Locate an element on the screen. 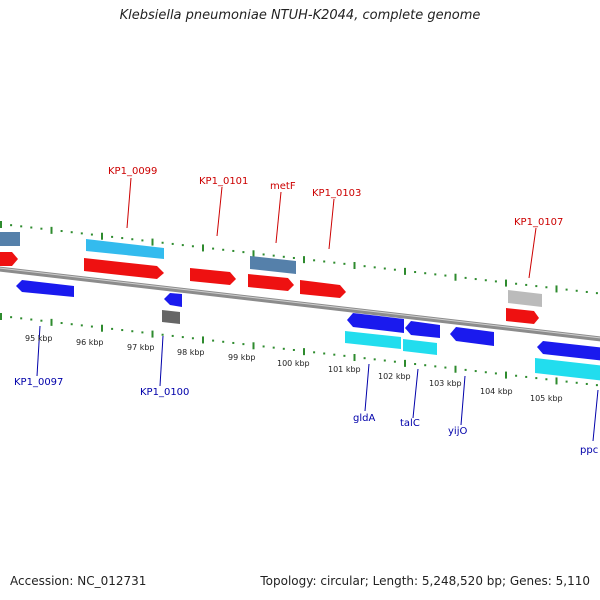 This screenshot has width=600, height=600. feature-steel-left is located at coordinates (10, 239).